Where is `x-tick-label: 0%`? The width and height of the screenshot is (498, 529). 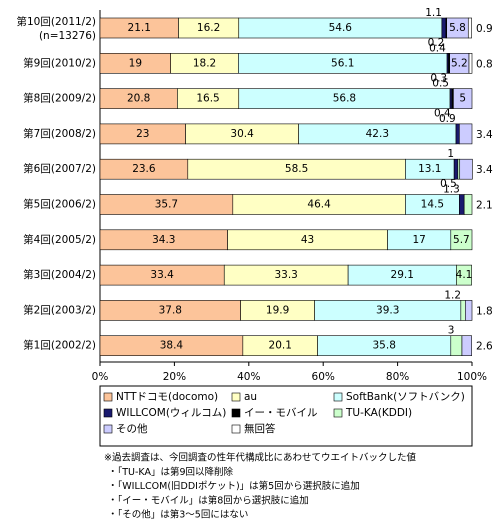 x-tick-label: 0% is located at coordinates (100, 377).